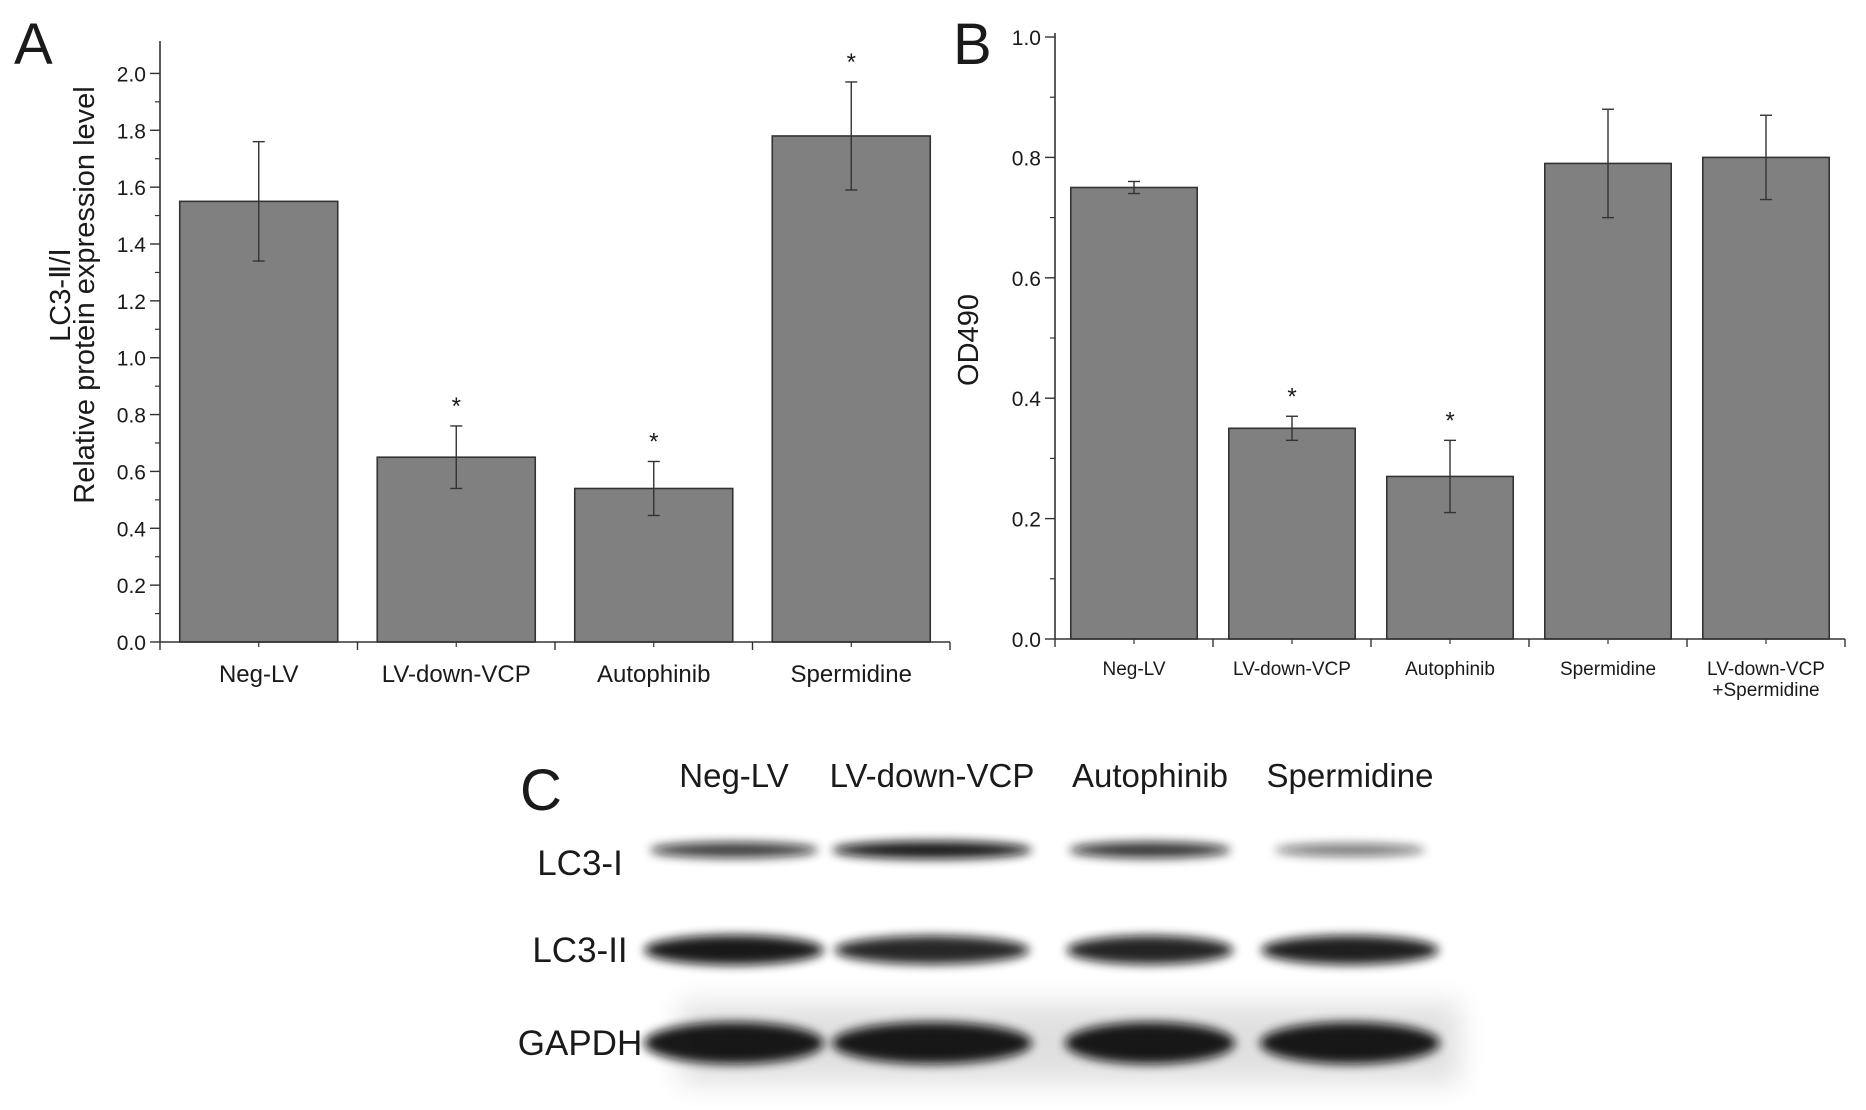  I want to click on blot-row-label-lc3-ii: LC3-II, so click(579, 950).